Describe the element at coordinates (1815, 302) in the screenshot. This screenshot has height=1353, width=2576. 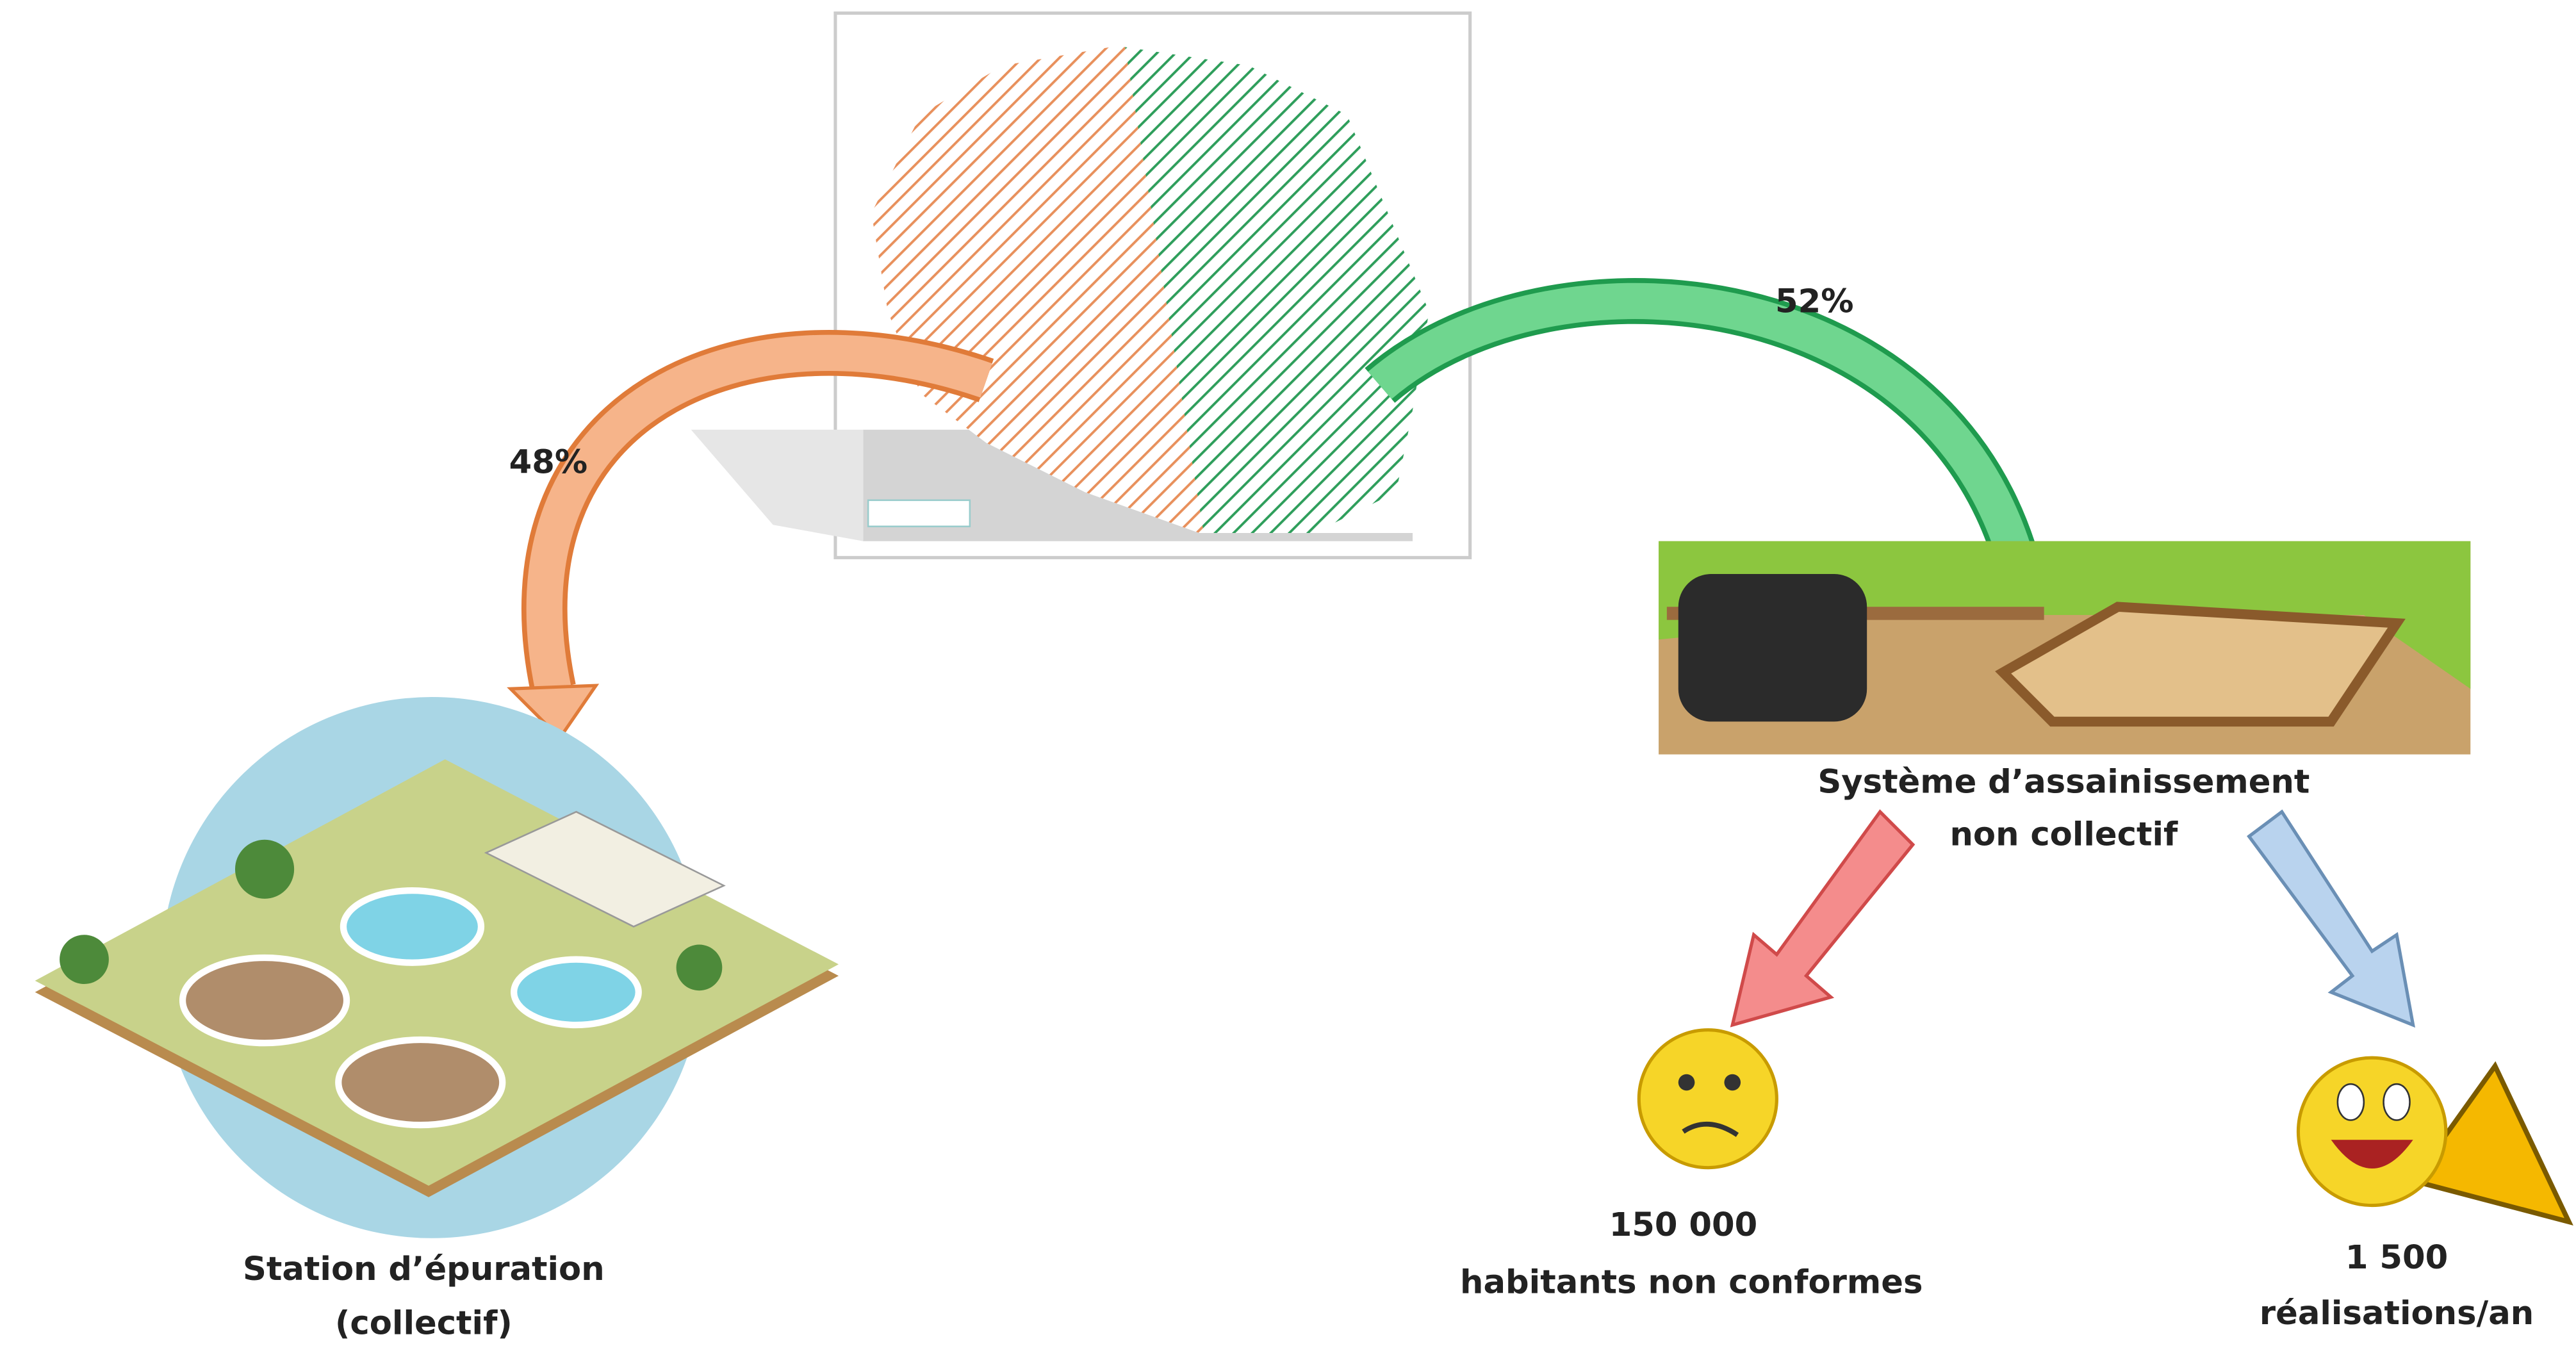
I see `percent-label: 52%` at that location.